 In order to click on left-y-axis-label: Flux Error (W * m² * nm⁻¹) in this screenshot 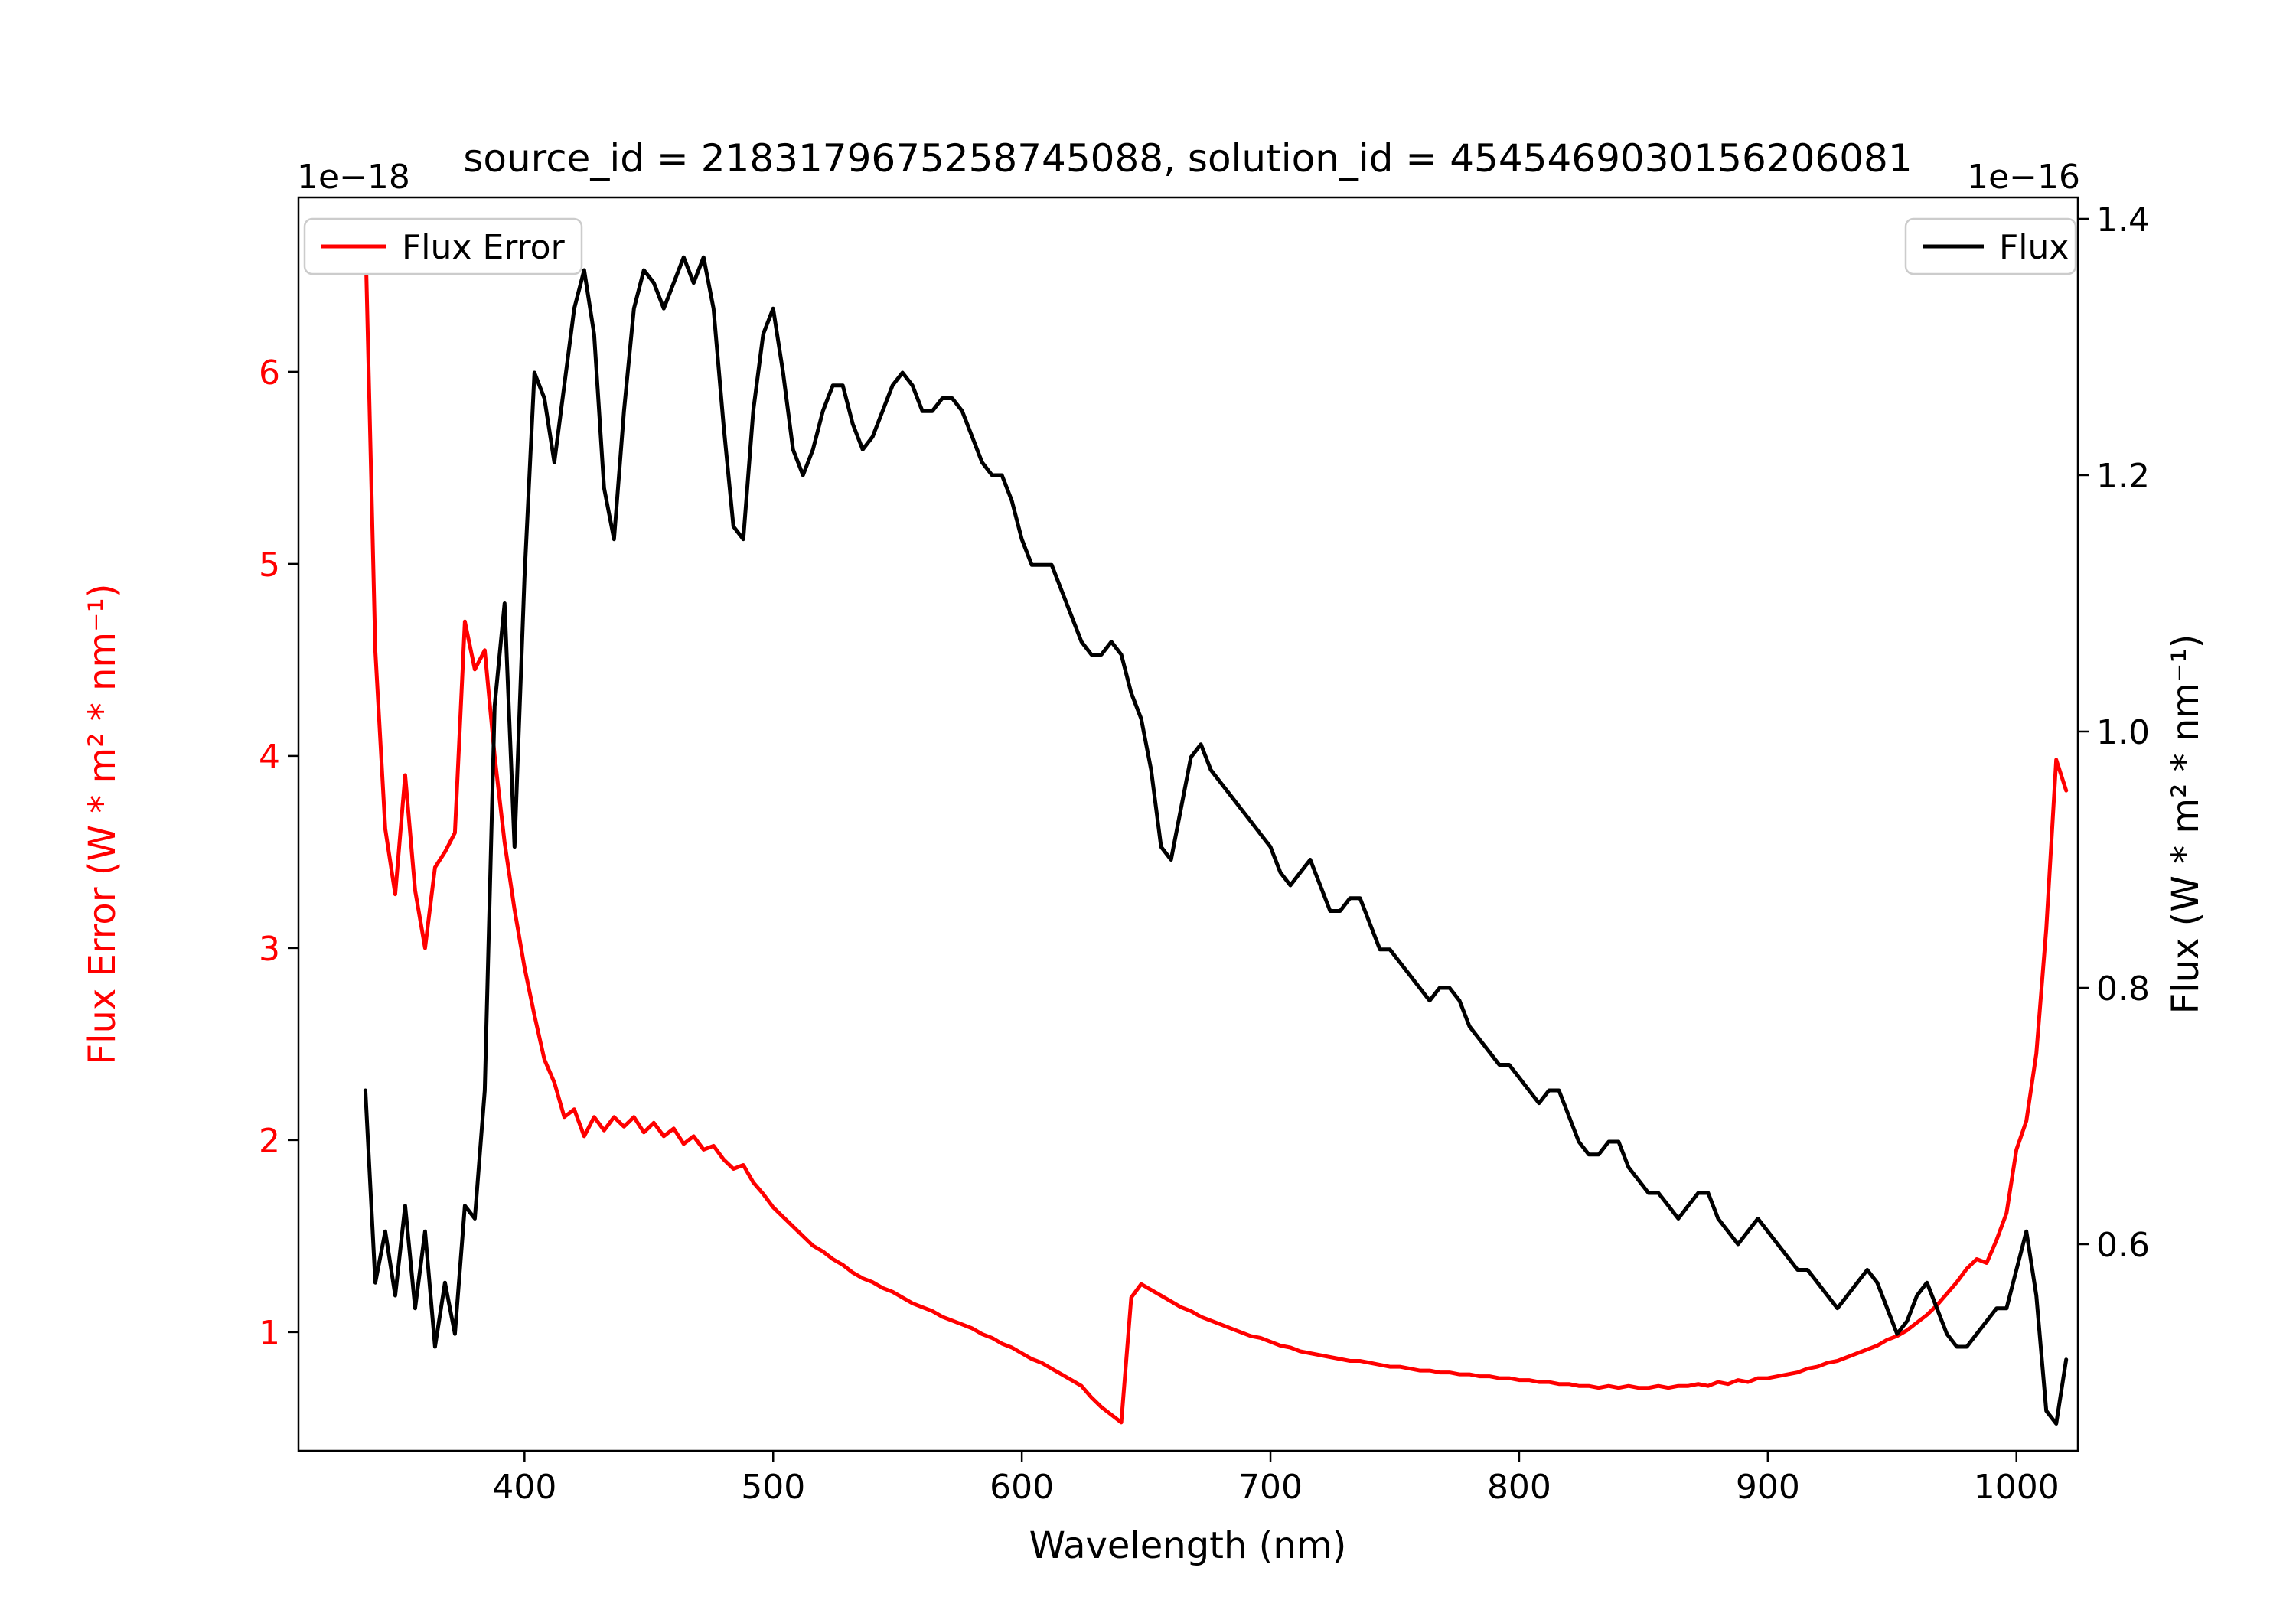, I will do `click(102, 824)`.